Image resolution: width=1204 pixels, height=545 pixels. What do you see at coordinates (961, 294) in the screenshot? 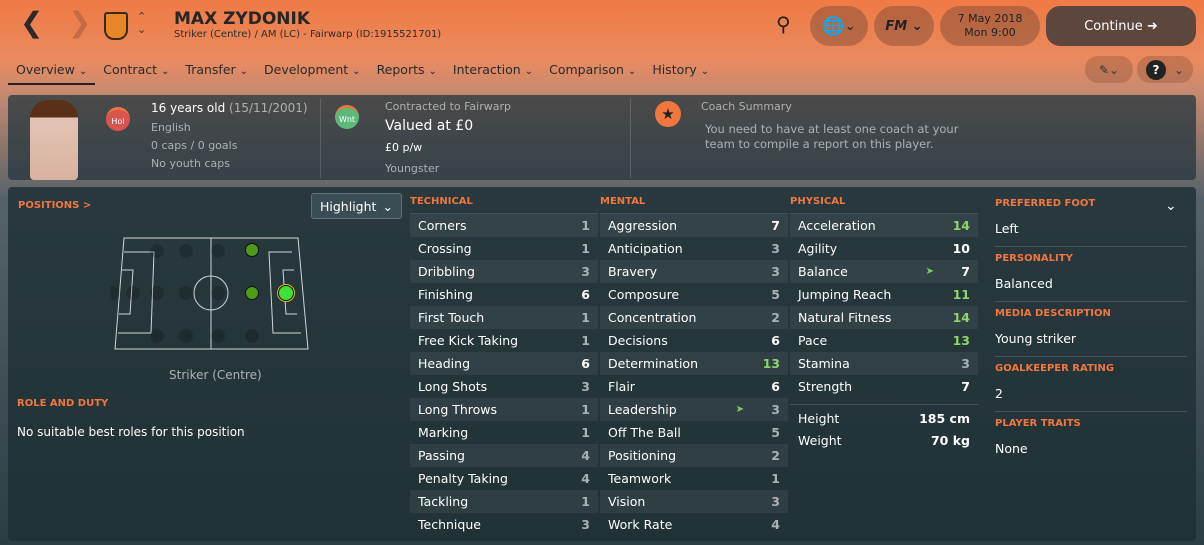
I see `attribute-value: 11` at bounding box center [961, 294].